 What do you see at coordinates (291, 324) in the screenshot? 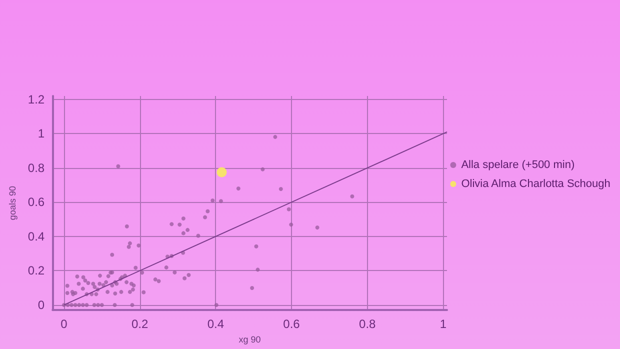
I see `x-tick-label: 0.6` at bounding box center [291, 324].